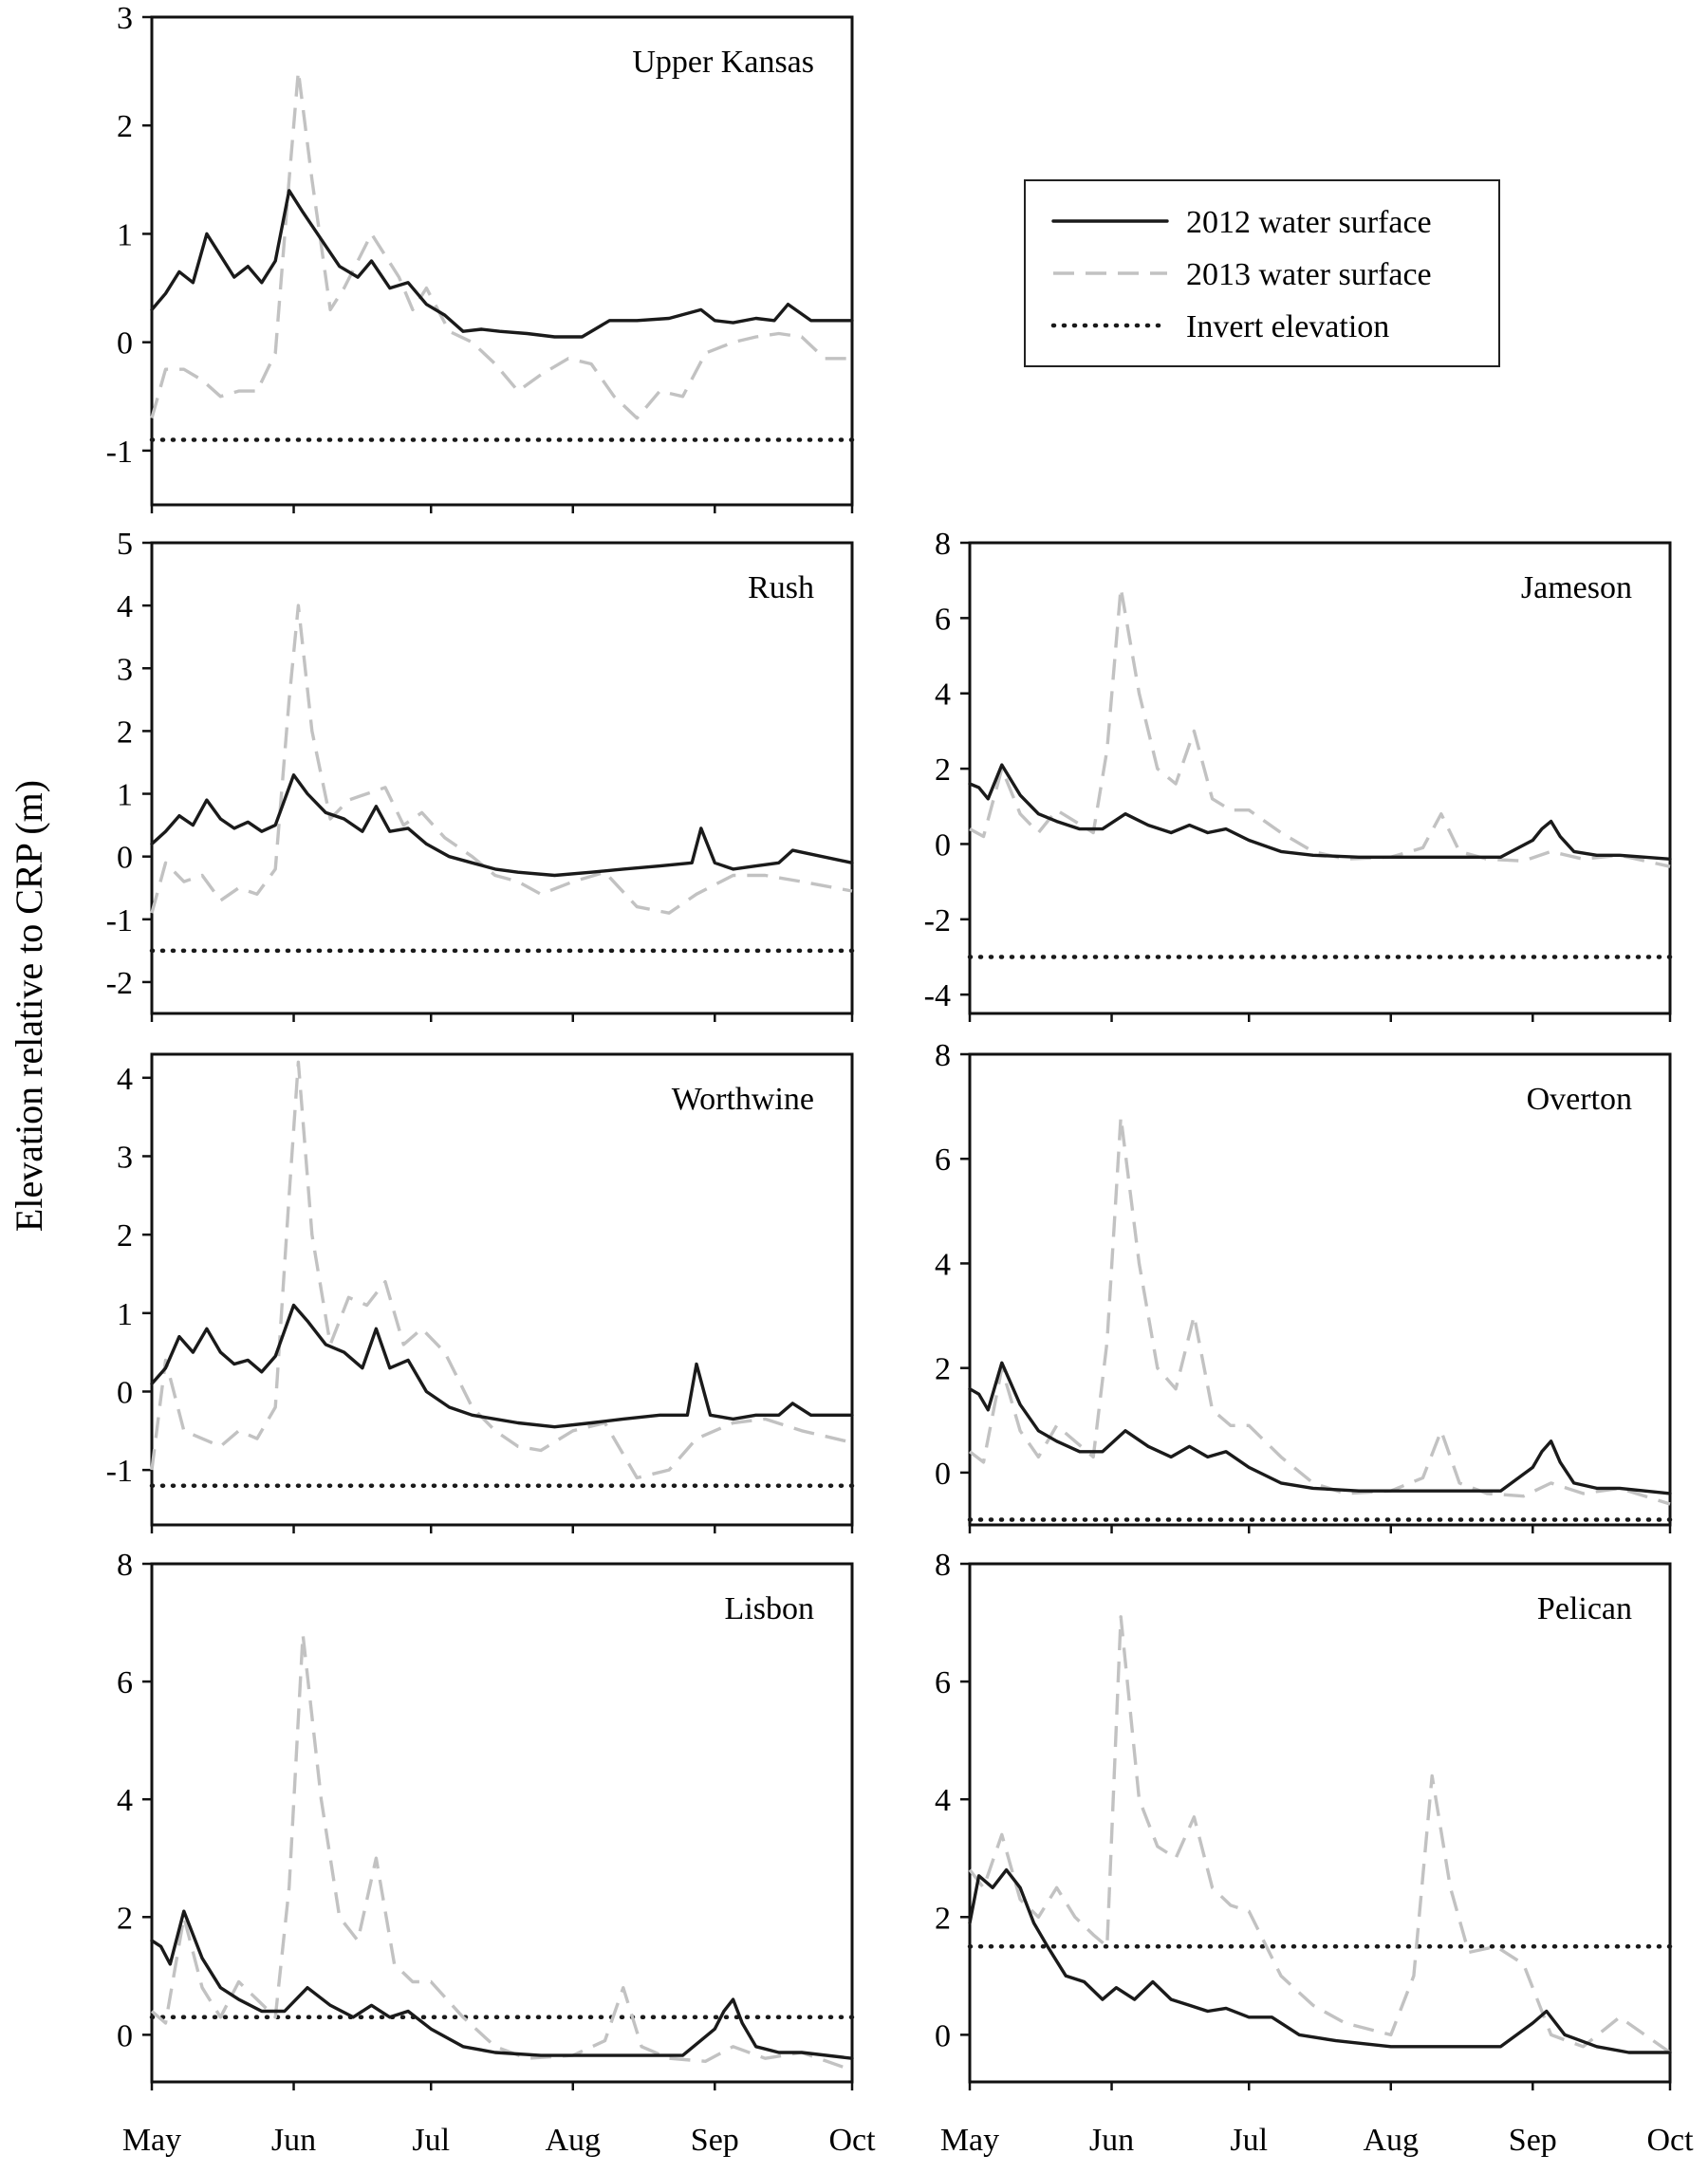 The image size is (1708, 2173). What do you see at coordinates (125, 1315) in the screenshot?
I see `y-tick-label-worthwine: 1` at bounding box center [125, 1315].